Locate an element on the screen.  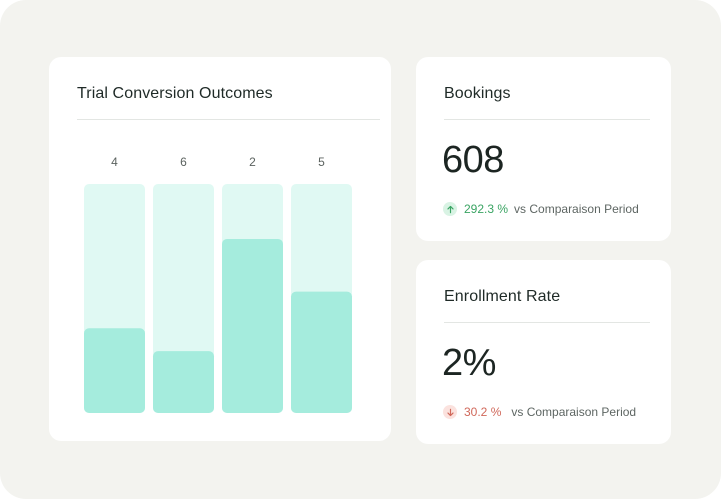
bookings-delta-percent: 292.3 % is located at coordinates (486, 209).